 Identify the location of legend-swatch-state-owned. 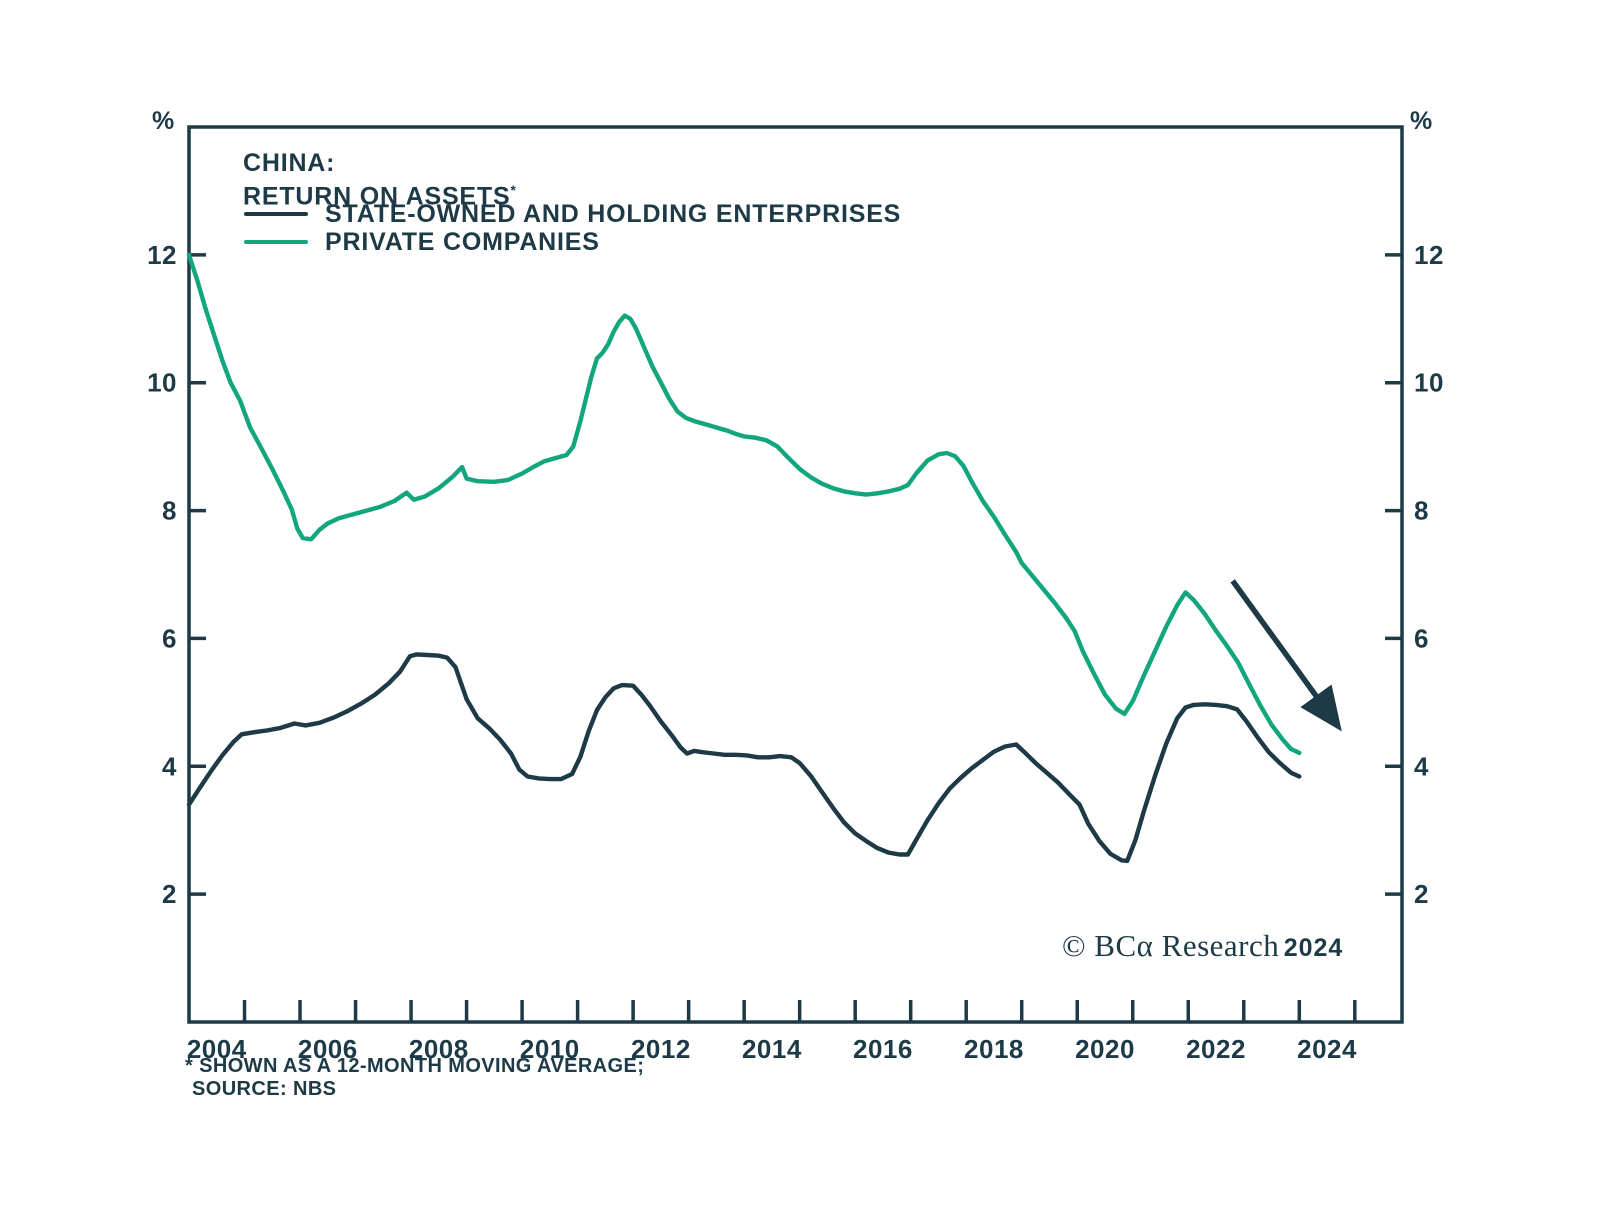
(276, 214).